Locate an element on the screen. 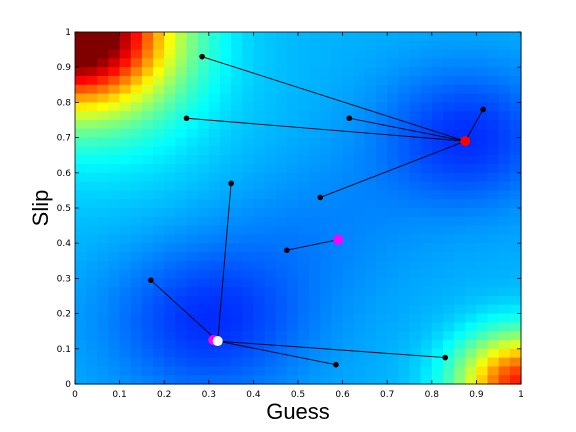 The image size is (576, 432). link-line is located at coordinates (312, 245).